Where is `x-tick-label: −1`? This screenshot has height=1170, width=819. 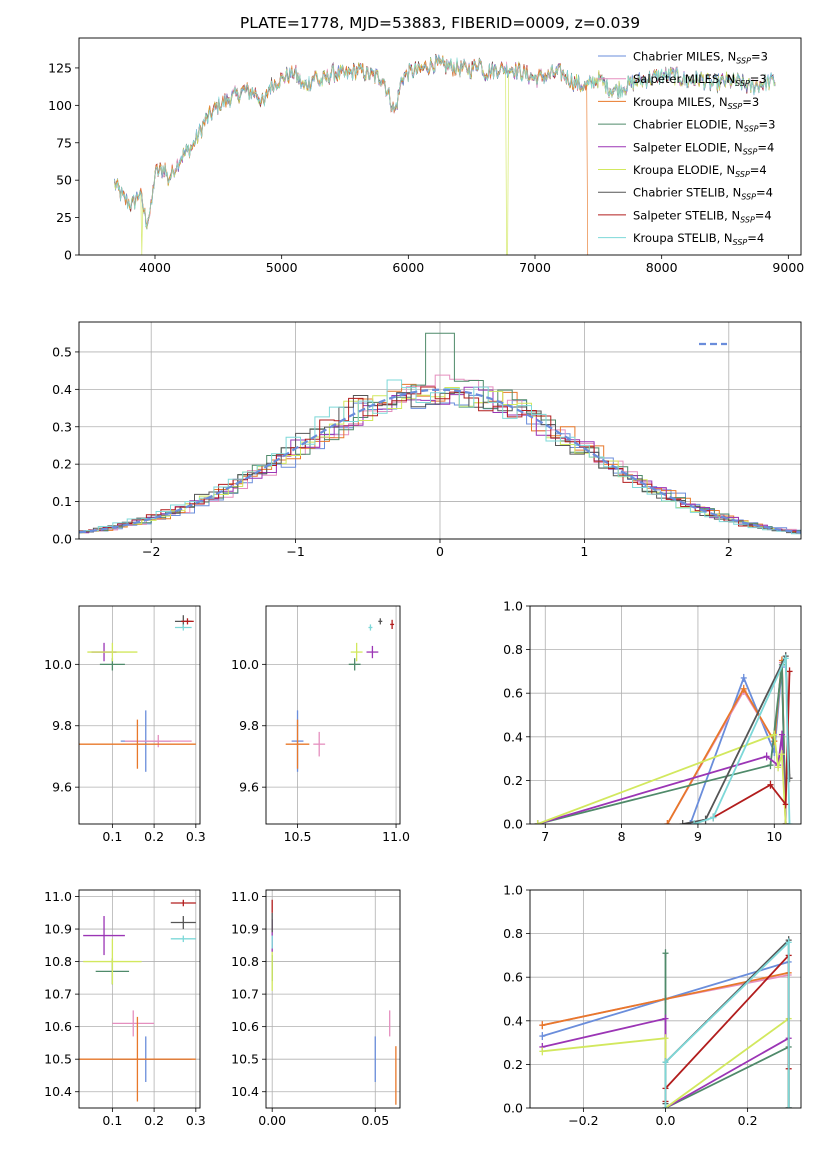 x-tick-label: −1 is located at coordinates (295, 551).